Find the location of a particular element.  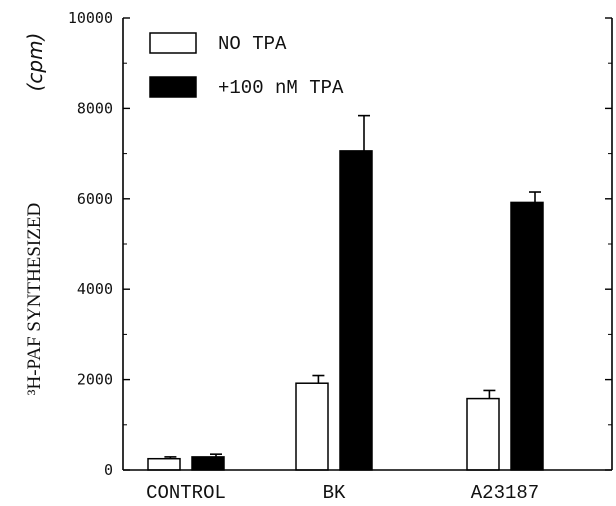

x-category-label: BK is located at coordinates (334, 493).